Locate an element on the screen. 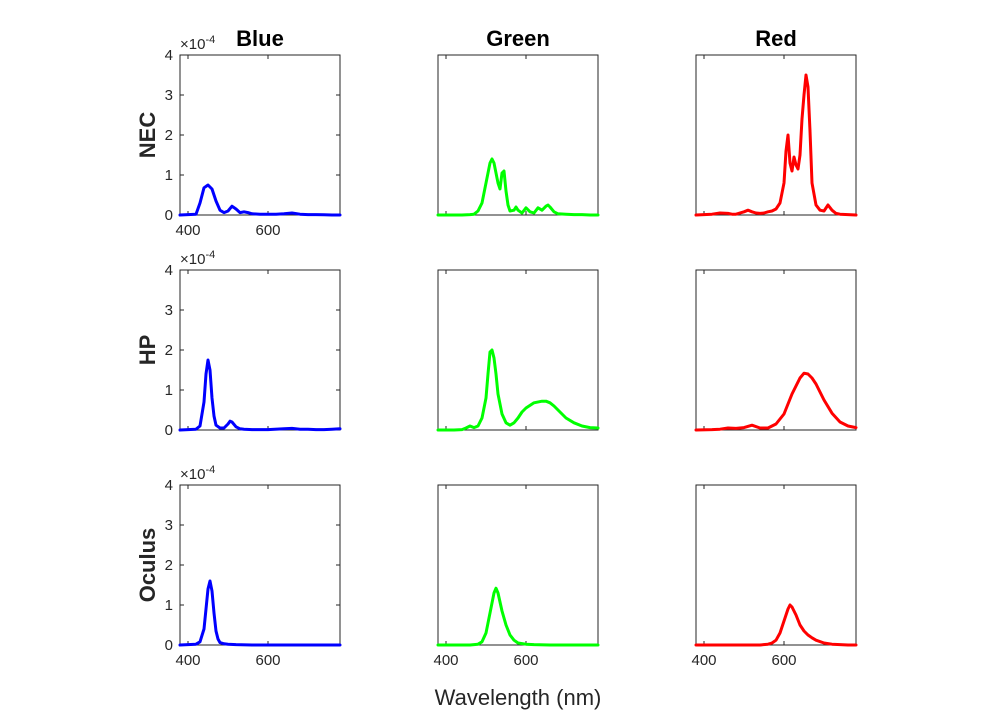 This screenshot has width=1000, height=727. series-line-nec-green is located at coordinates (518, 187).